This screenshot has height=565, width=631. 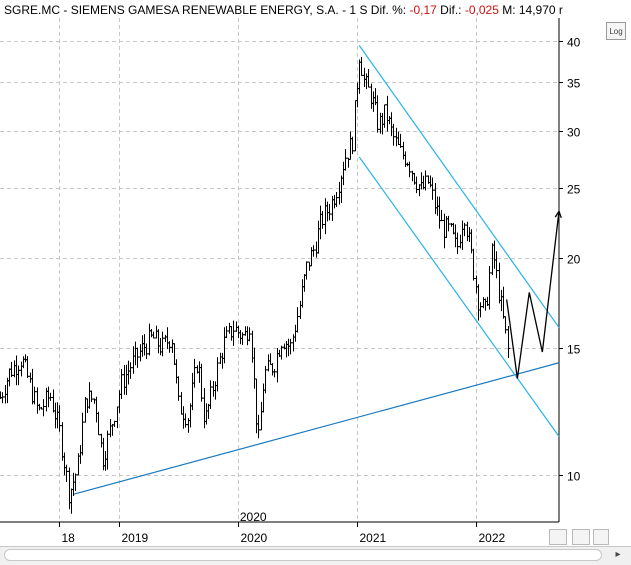 I want to click on draw-tool-button, so click(x=558, y=537).